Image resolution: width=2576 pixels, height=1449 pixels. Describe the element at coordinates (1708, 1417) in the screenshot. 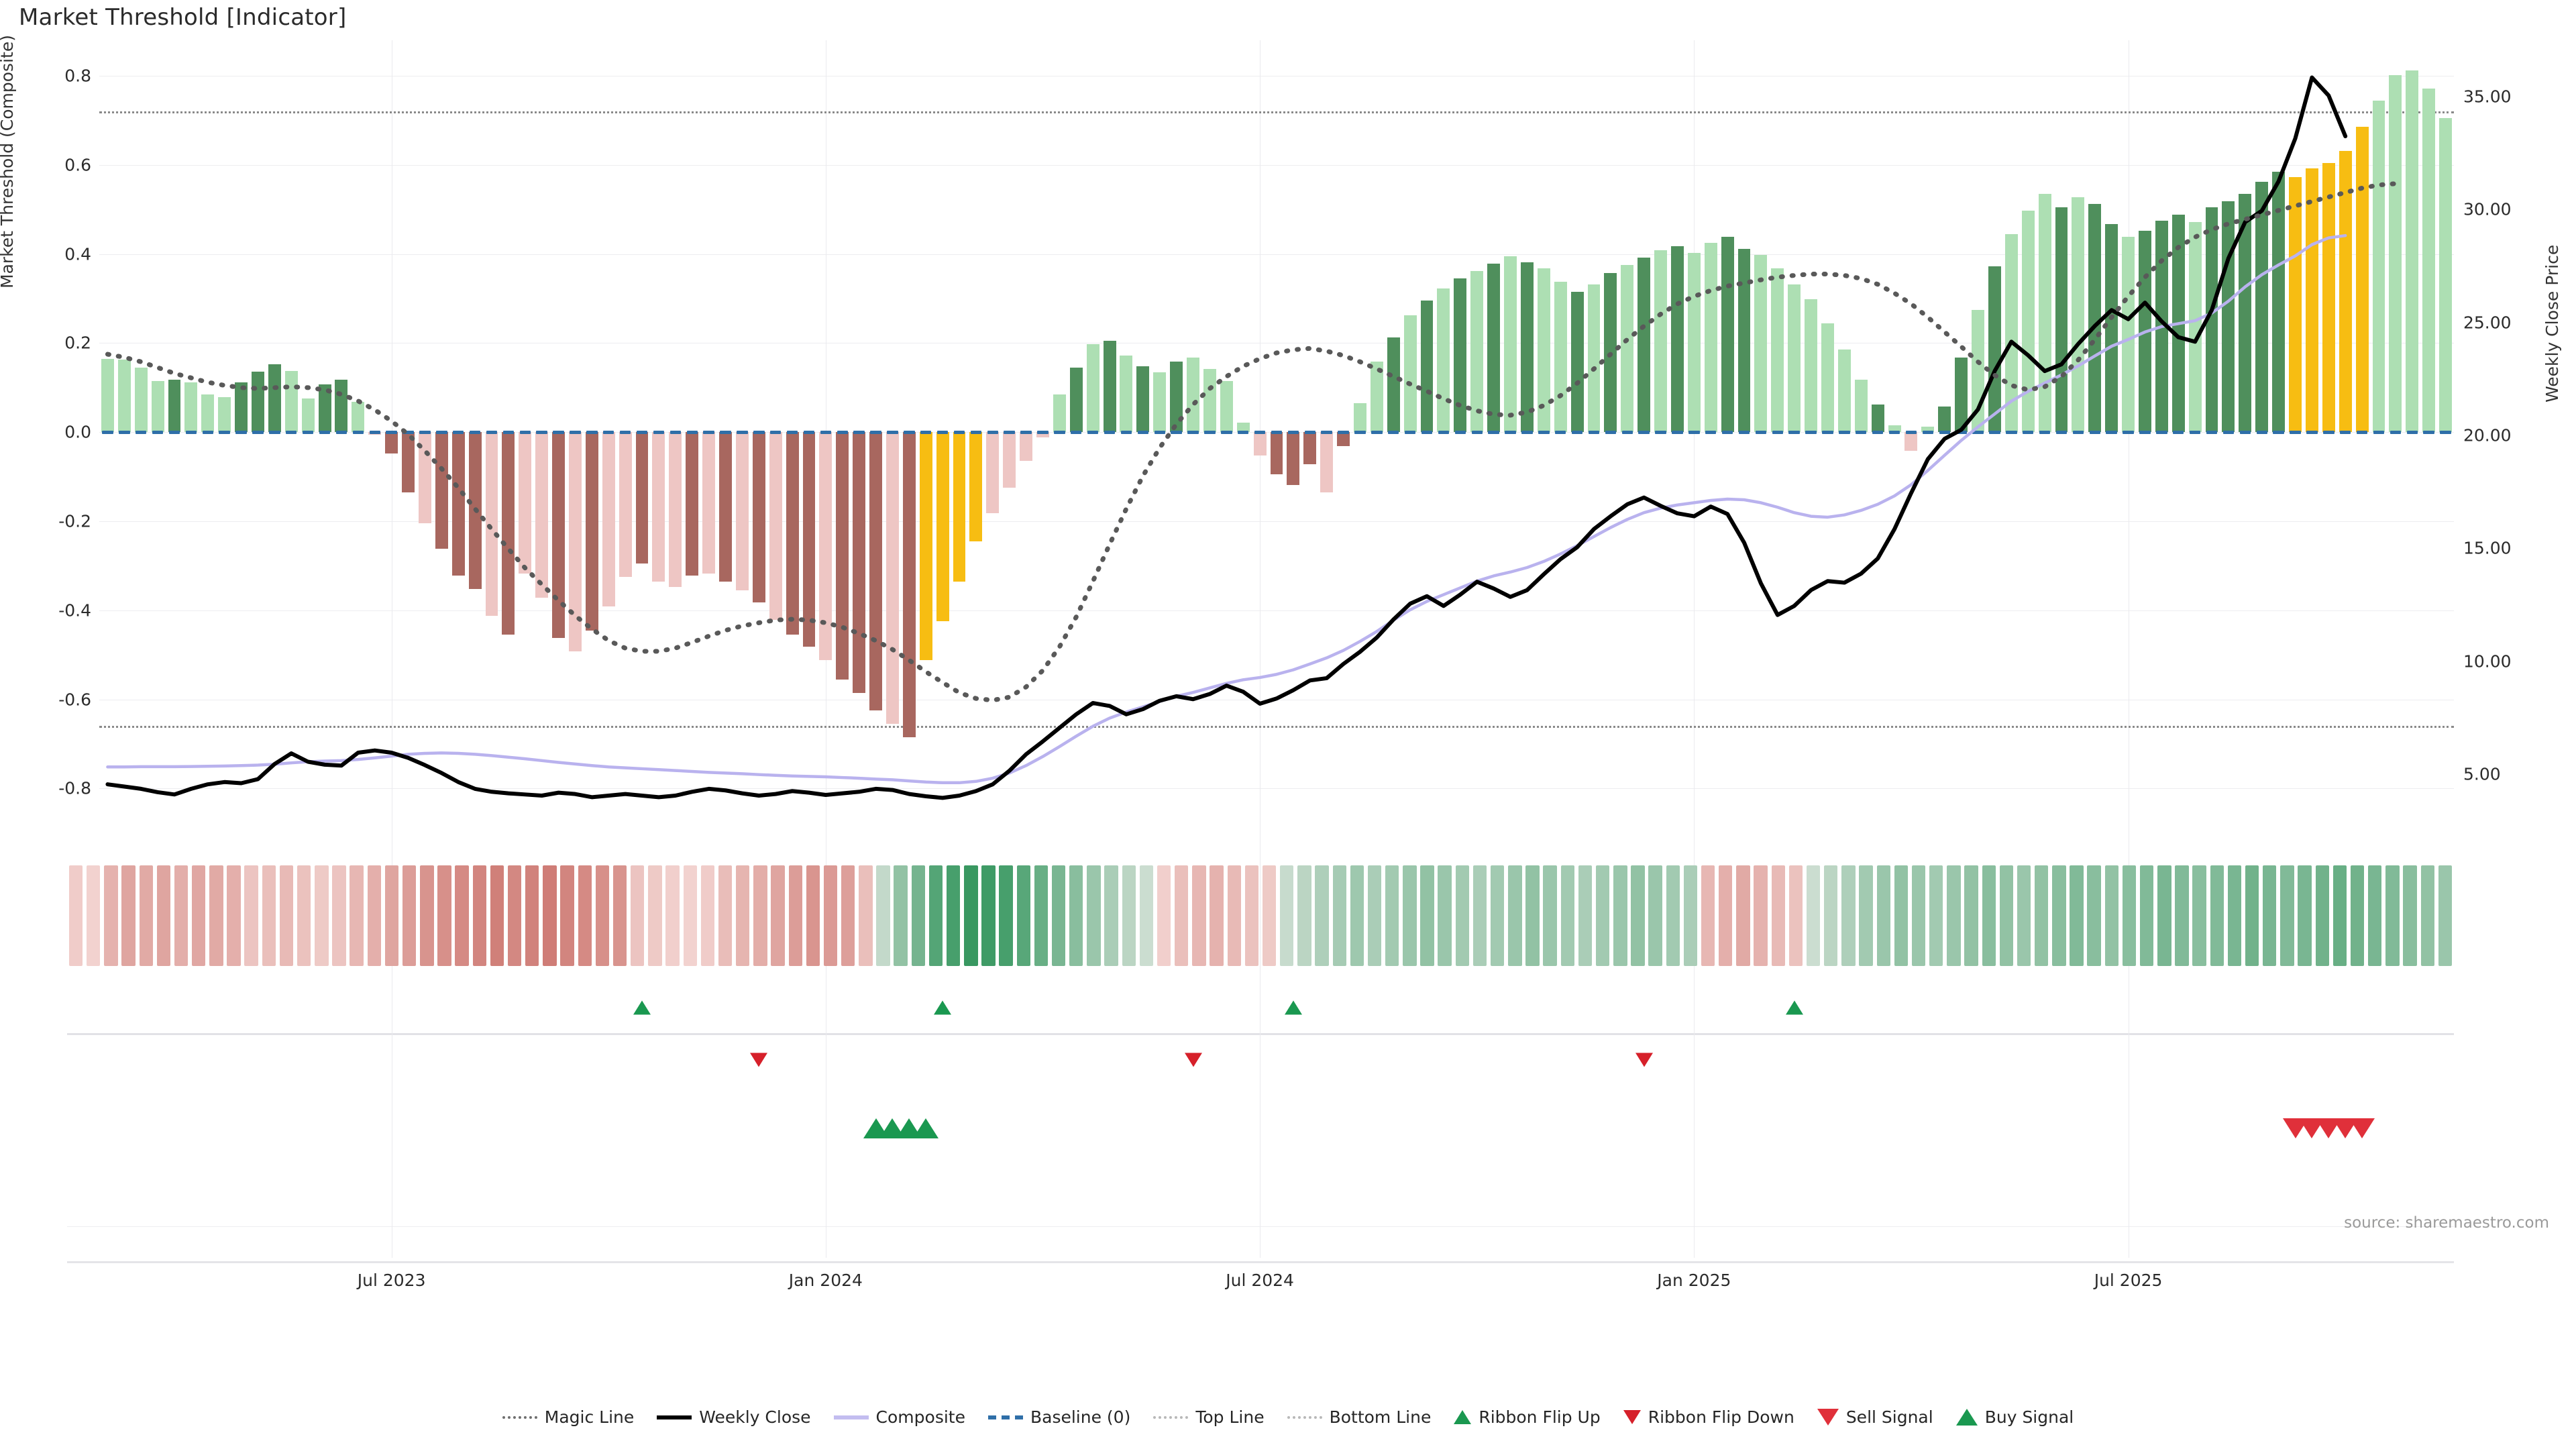

I see `legend-item: Ribbon Flip Down` at that location.